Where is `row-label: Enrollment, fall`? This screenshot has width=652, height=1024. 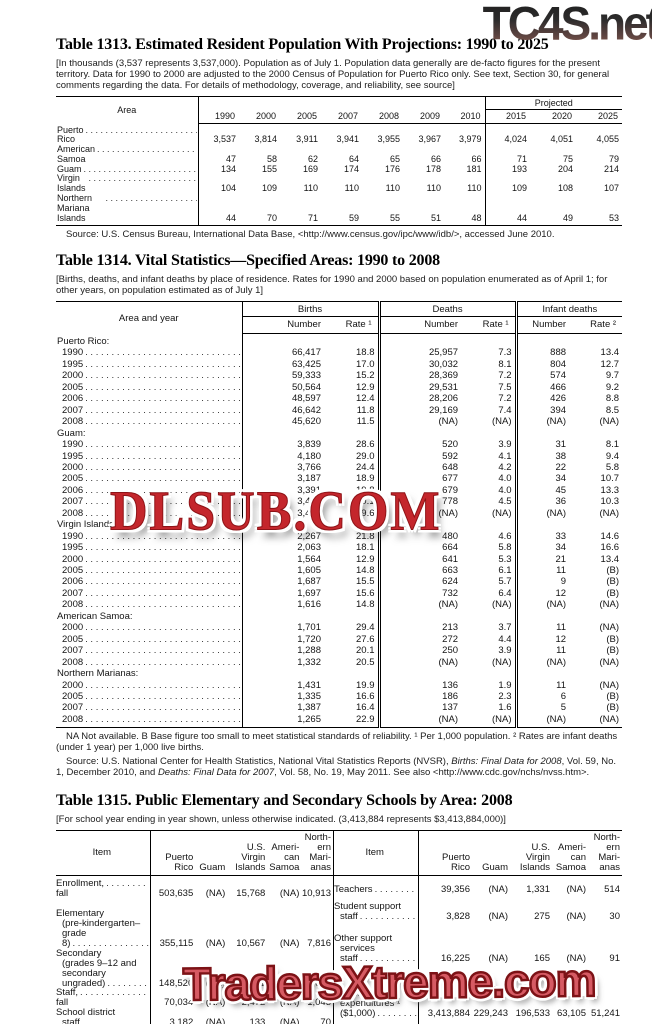
row-label: Enrollment, fall is located at coordinates (103, 887).